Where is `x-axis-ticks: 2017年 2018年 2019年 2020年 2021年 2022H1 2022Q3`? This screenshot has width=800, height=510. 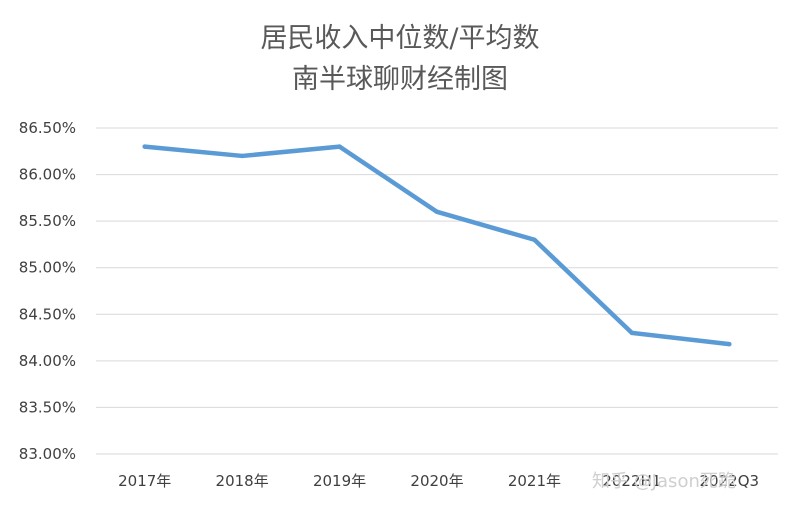 x-axis-ticks: 2017年 2018年 2019年 2020年 2021年 2022H1 2022Q3 is located at coordinates (438, 481).